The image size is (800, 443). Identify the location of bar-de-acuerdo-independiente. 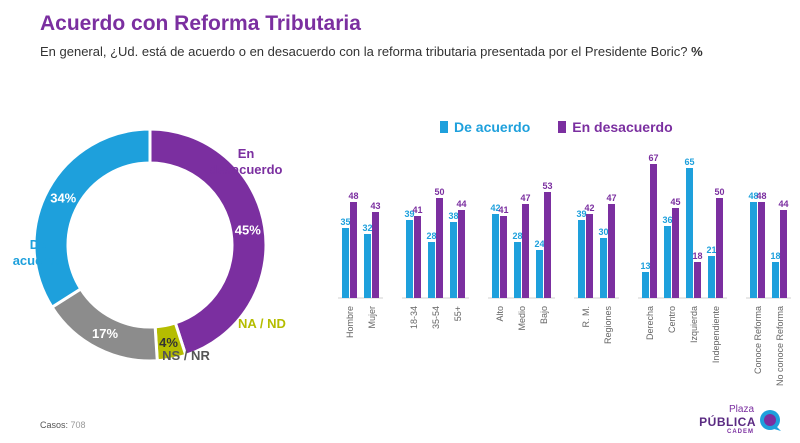
(711, 277).